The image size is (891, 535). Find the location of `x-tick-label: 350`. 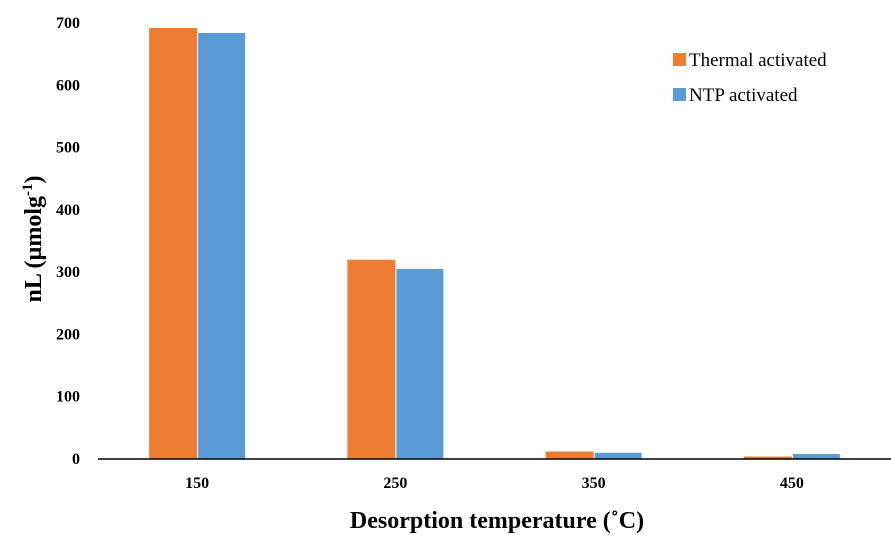

x-tick-label: 350 is located at coordinates (594, 483).